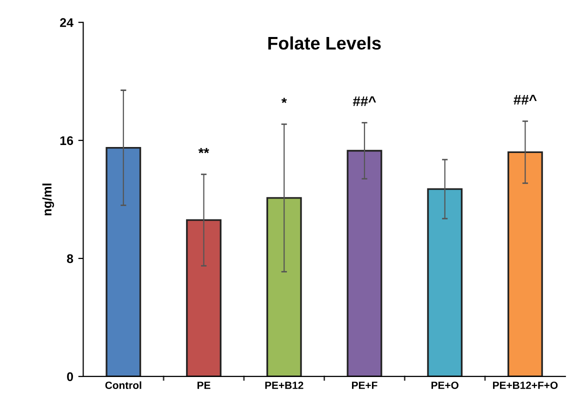  I want to click on x-tick-label: PE+B12, so click(284, 385).